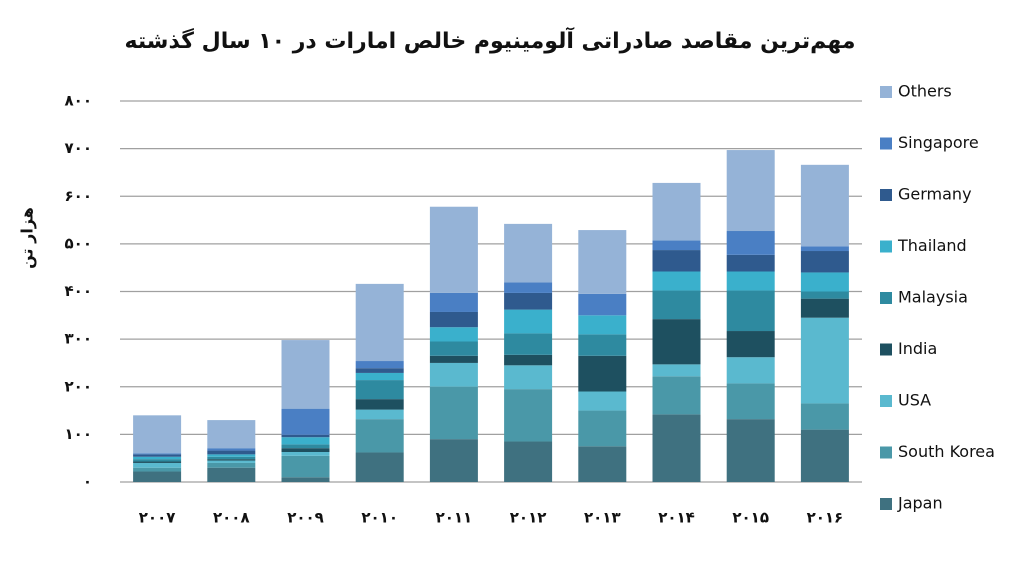 This screenshot has height=568, width=1010. What do you see at coordinates (750, 518) in the screenshot?
I see `x-tick-label: ۲۰۱۵` at bounding box center [750, 518].